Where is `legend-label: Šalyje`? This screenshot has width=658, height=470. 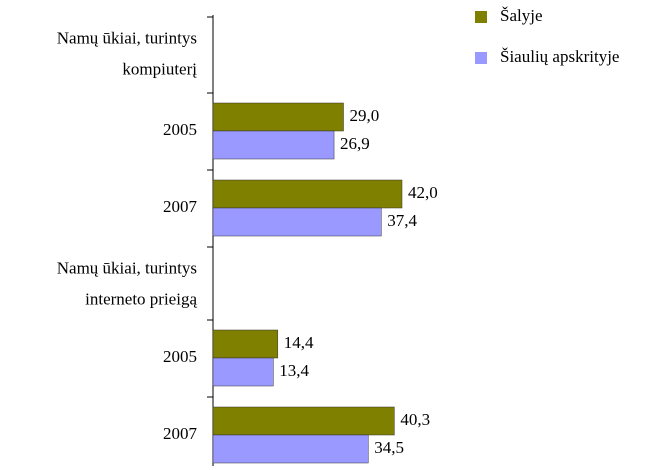 legend-label: Šalyje is located at coordinates (521, 15).